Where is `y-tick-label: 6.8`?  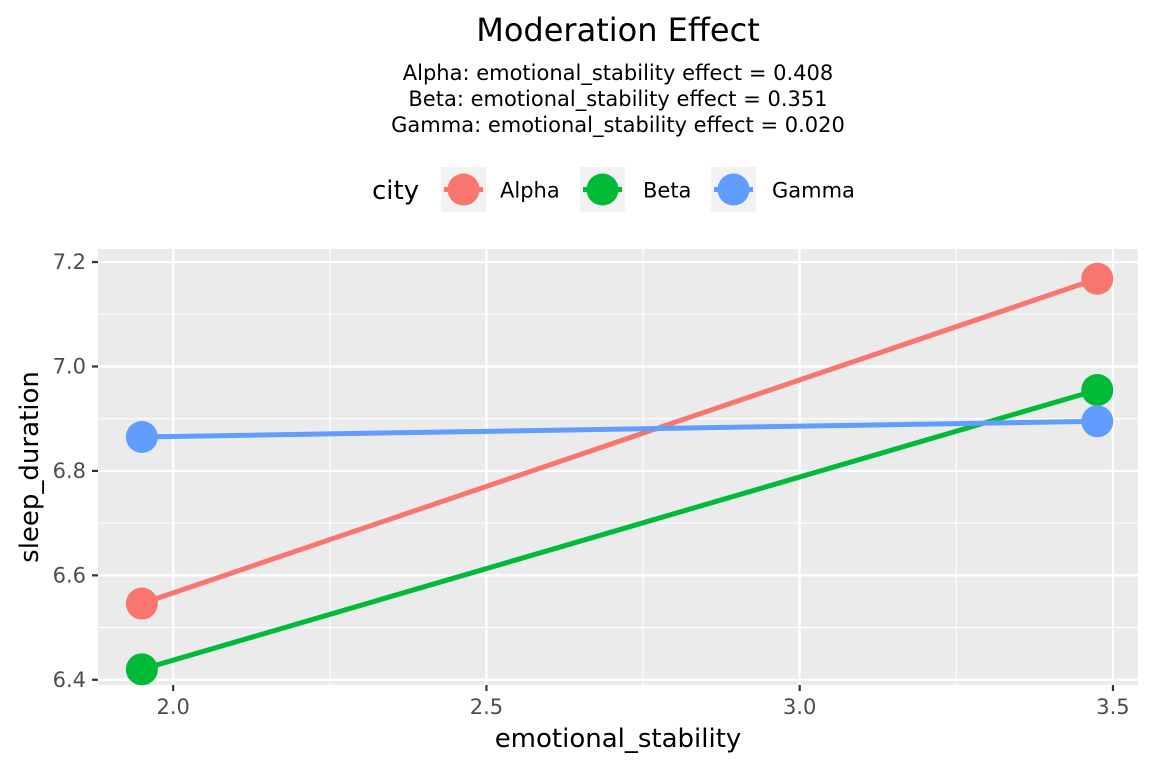
y-tick-label: 6.8 is located at coordinates (69, 471).